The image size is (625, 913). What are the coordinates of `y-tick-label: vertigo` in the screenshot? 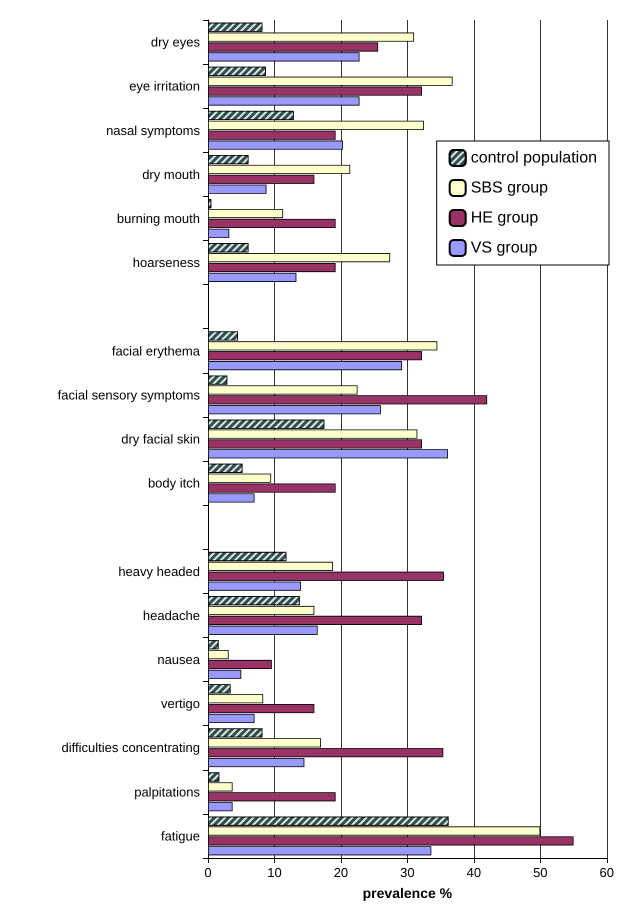 It's located at (180, 704).